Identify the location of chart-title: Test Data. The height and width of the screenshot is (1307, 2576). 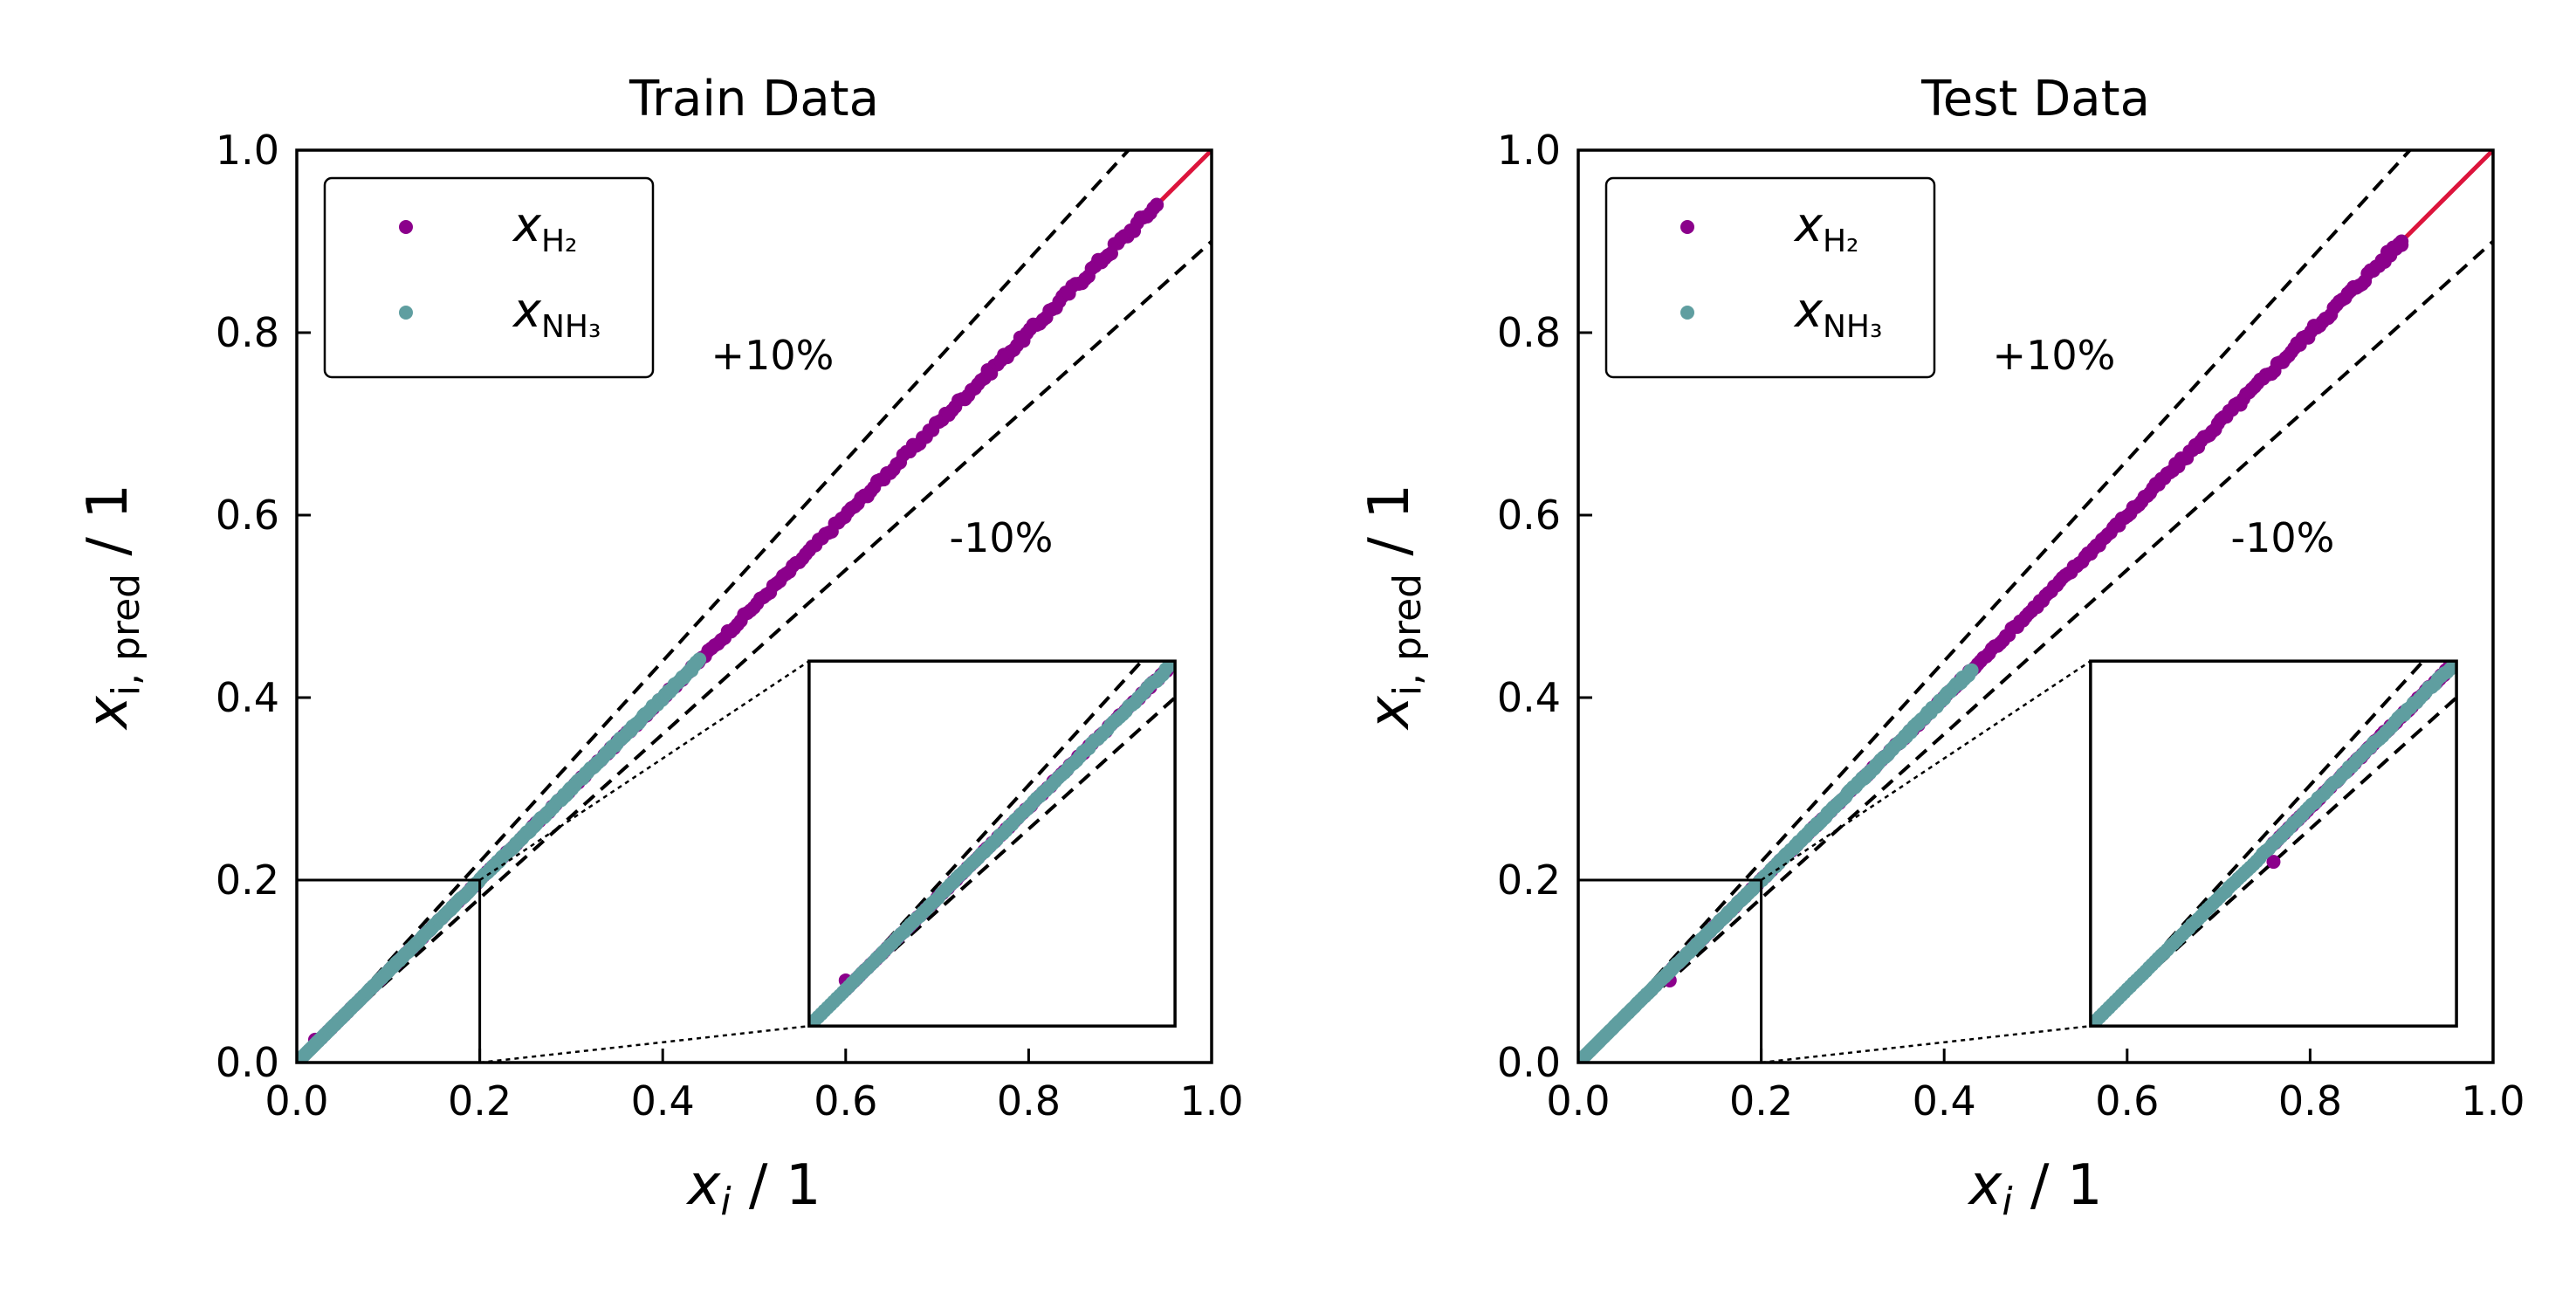
(2035, 99).